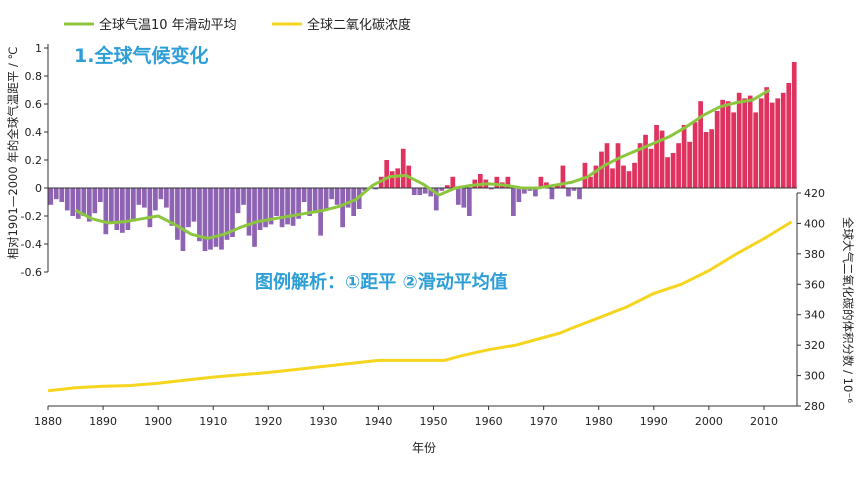 This screenshot has width=860, height=489. I want to click on left-axis-tick-label: 1, so click(38, 48).